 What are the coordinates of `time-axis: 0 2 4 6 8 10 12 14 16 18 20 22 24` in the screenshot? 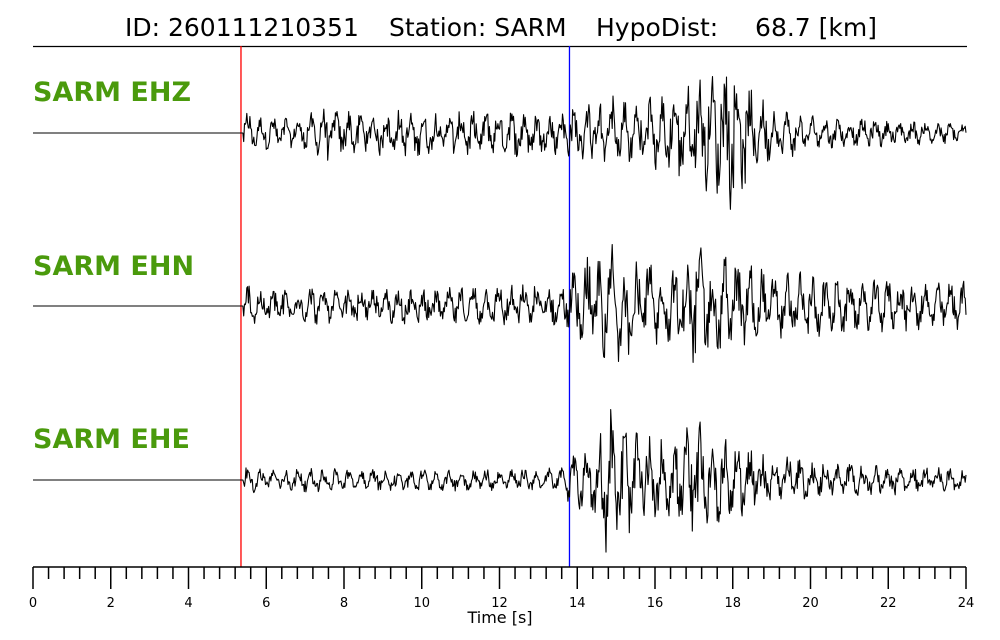 It's located at (502, 588).